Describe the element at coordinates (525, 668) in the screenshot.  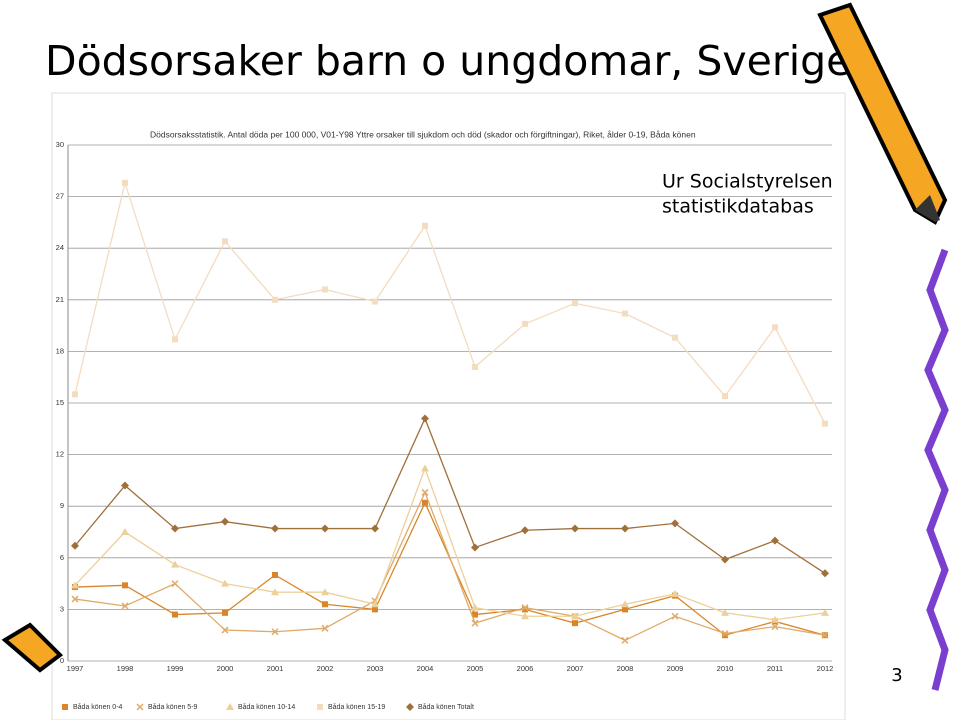
I see `x-tick-label: 2006` at that location.